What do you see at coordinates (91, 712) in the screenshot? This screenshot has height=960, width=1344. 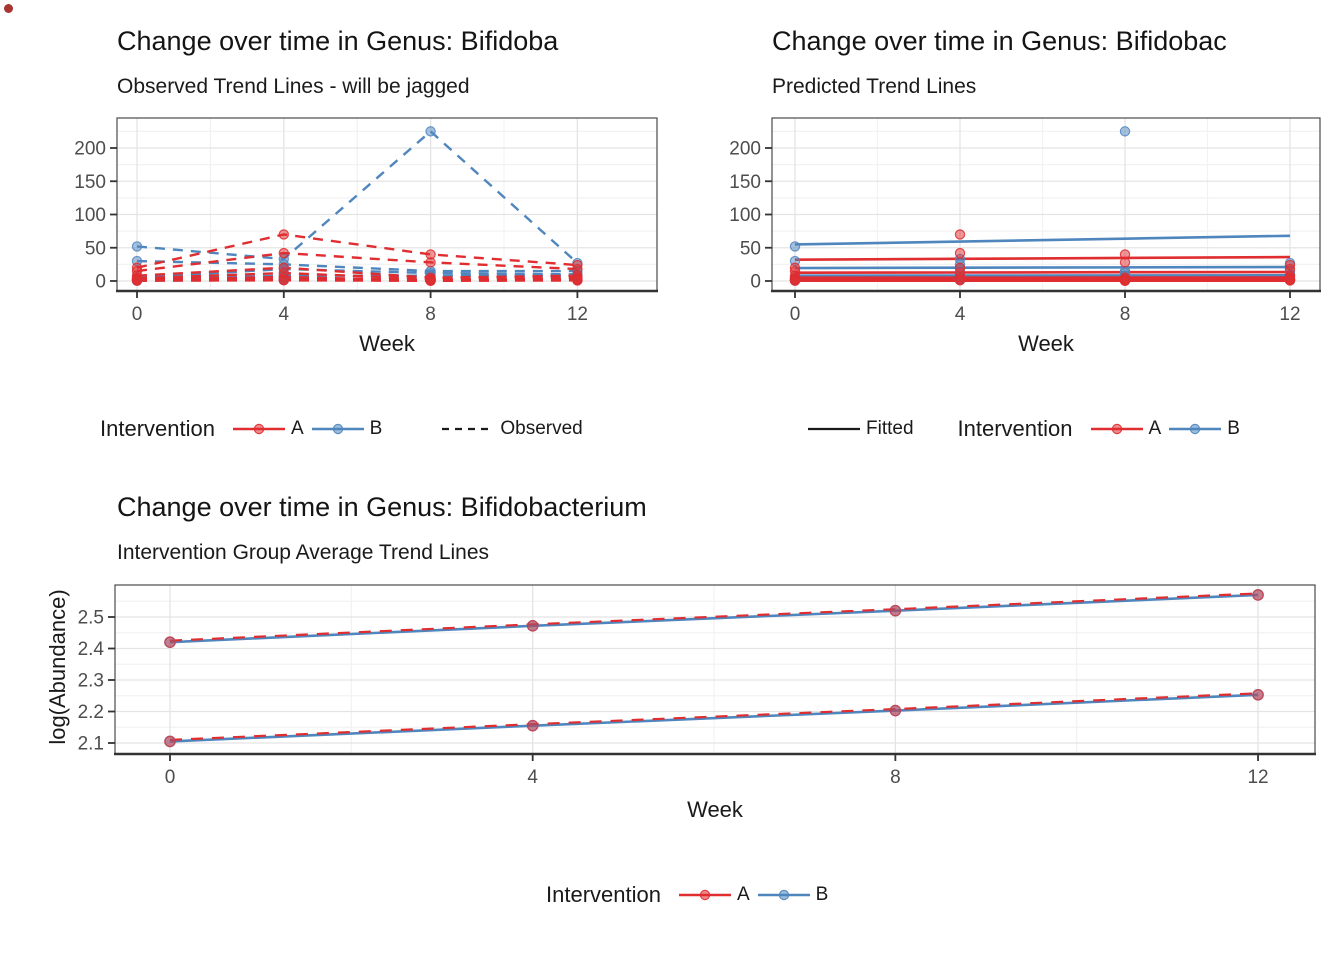 I see `y-tick-label: 2.2` at bounding box center [91, 712].